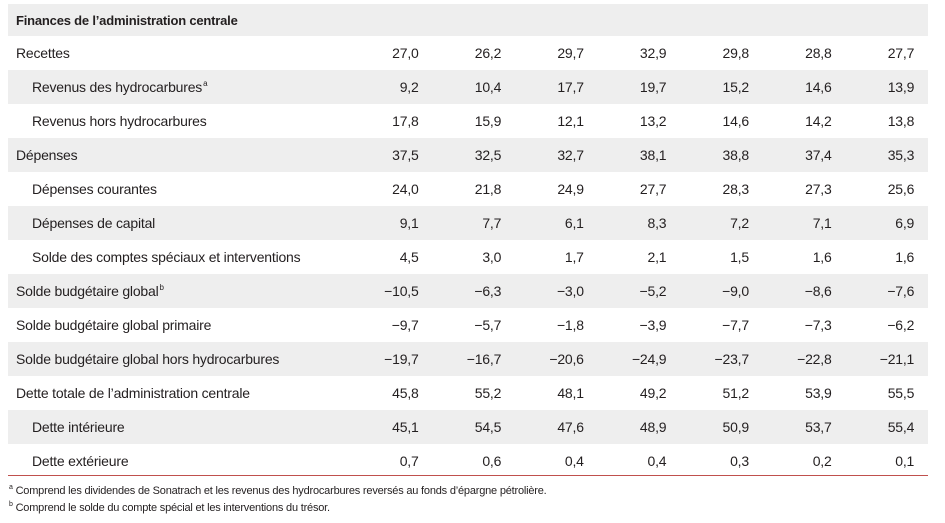 This screenshot has width=945, height=523. Describe the element at coordinates (653, 121) in the screenshot. I see `table-cell: 13,2` at that location.